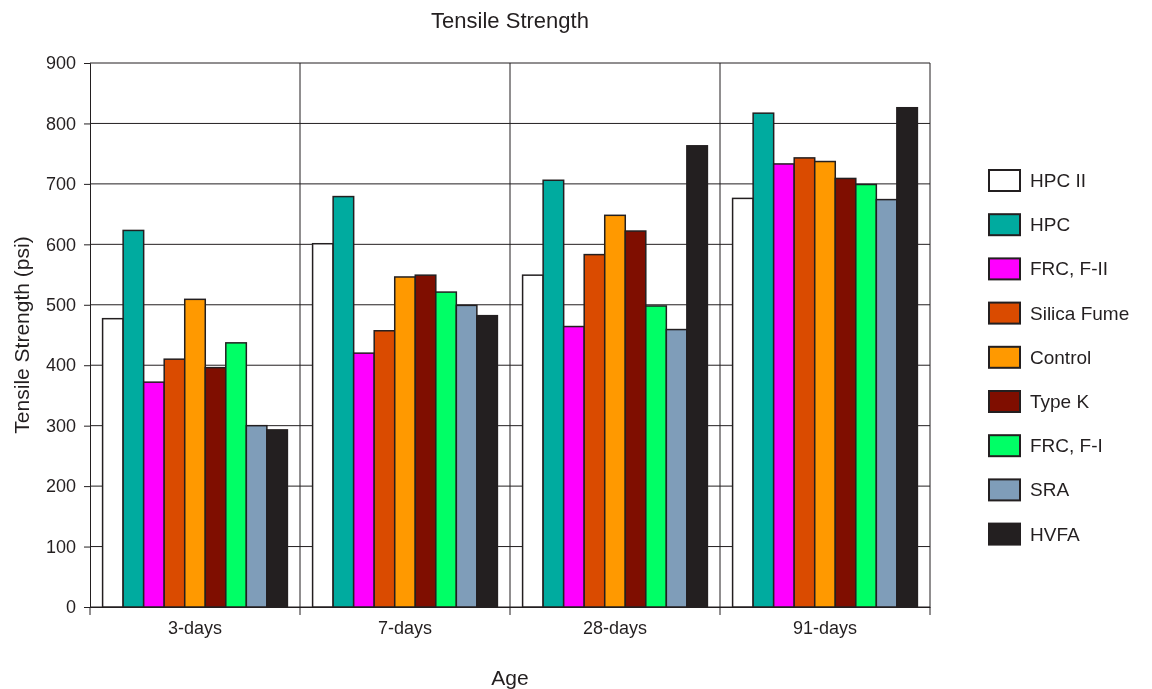 The width and height of the screenshot is (1152, 689). What do you see at coordinates (1069, 269) in the screenshot?
I see `legend-label: FRC, F-II` at bounding box center [1069, 269].